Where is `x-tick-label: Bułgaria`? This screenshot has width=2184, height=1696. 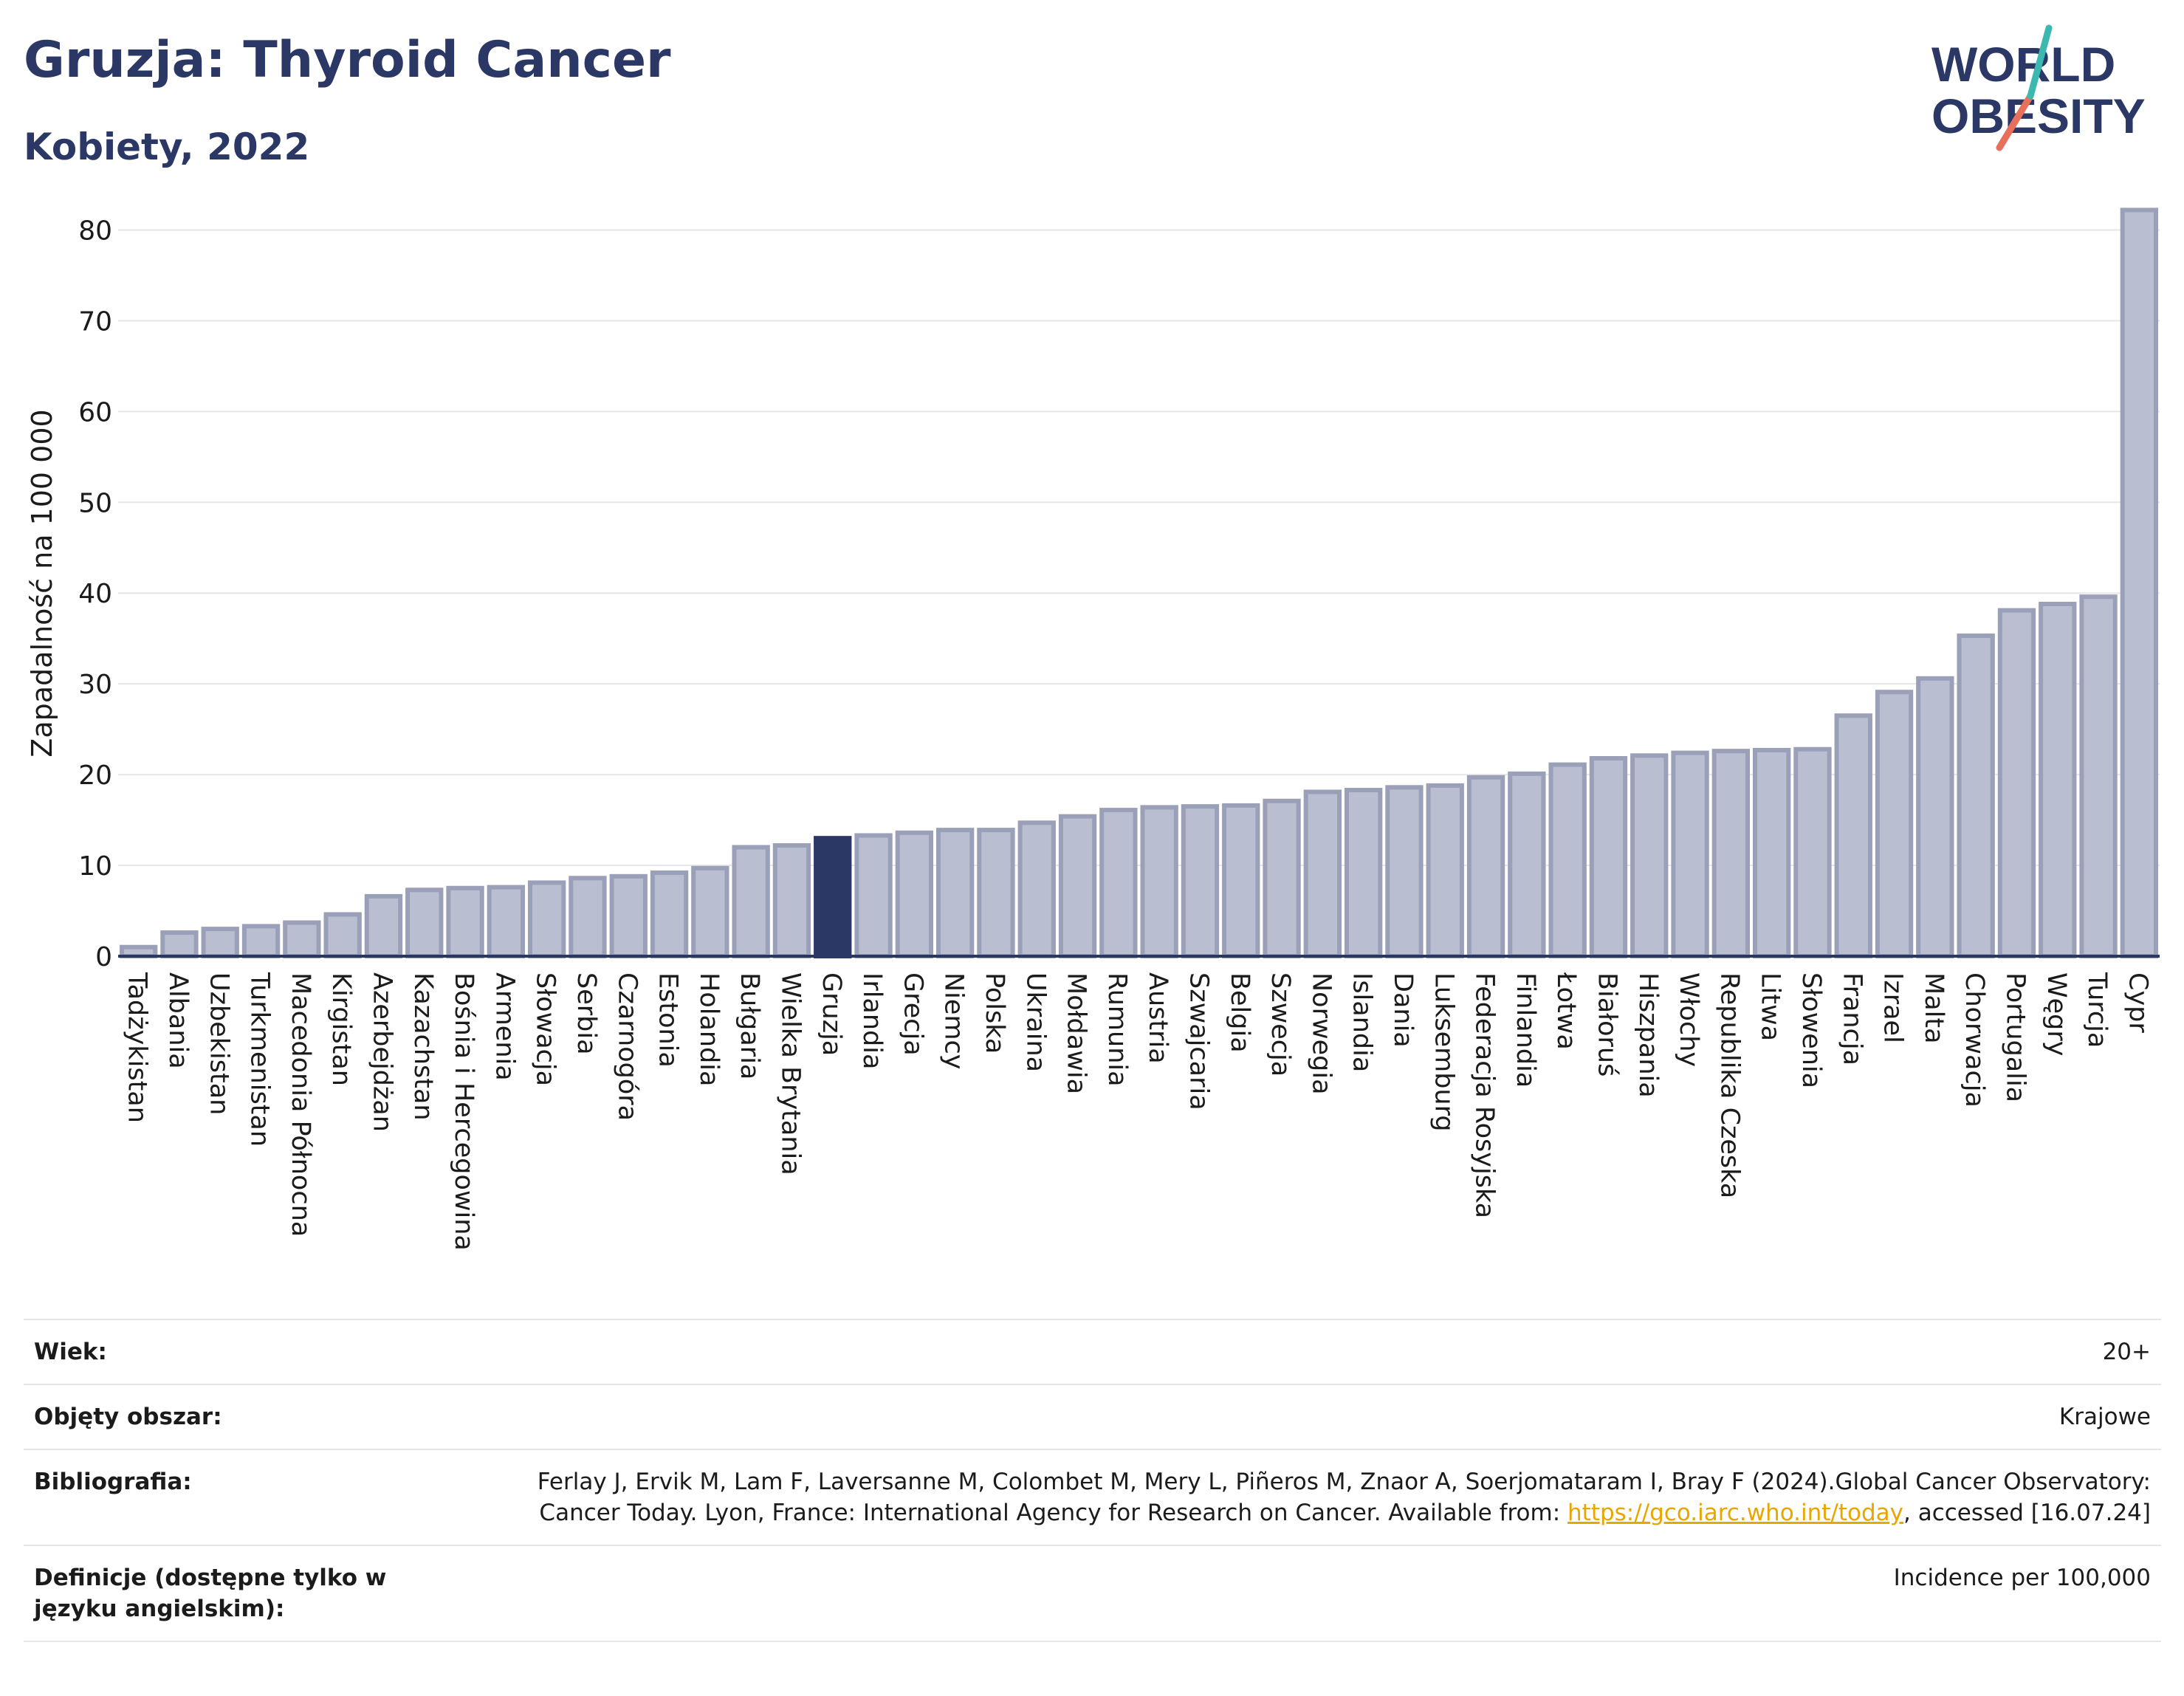 x-tick-label: Bułgaria is located at coordinates (750, 1025).